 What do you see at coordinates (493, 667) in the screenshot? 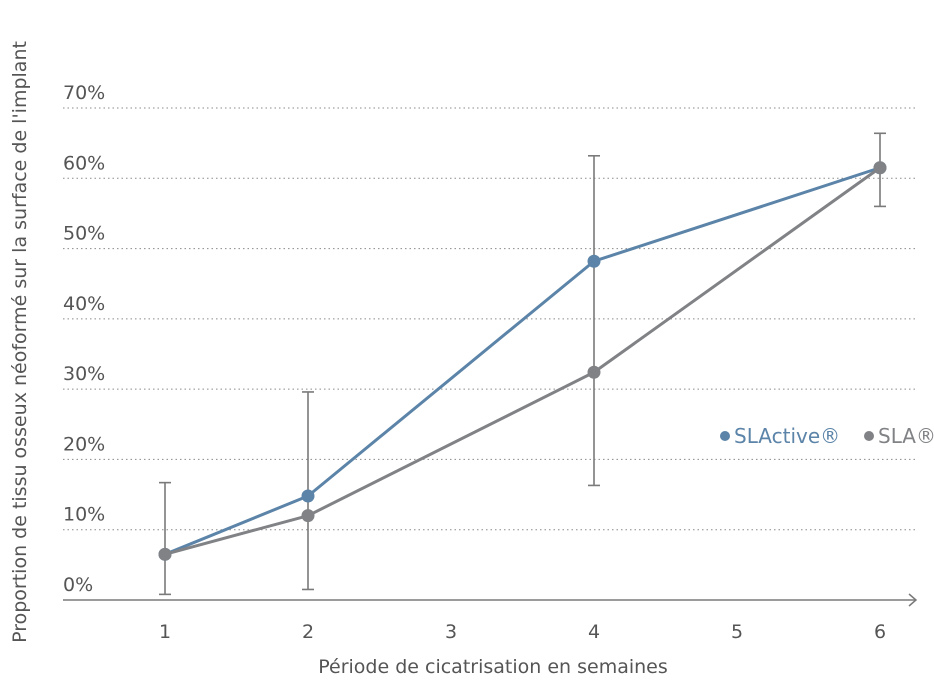
I see `x-axis-title: Période de cicatrisation en semaines` at bounding box center [493, 667].